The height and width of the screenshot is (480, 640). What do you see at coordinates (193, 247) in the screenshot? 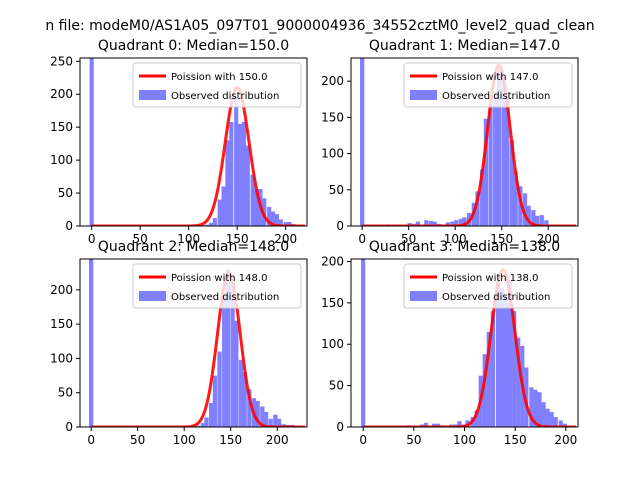
I see `subplot-title: Quadrant 2: Median=148.0` at bounding box center [193, 247].